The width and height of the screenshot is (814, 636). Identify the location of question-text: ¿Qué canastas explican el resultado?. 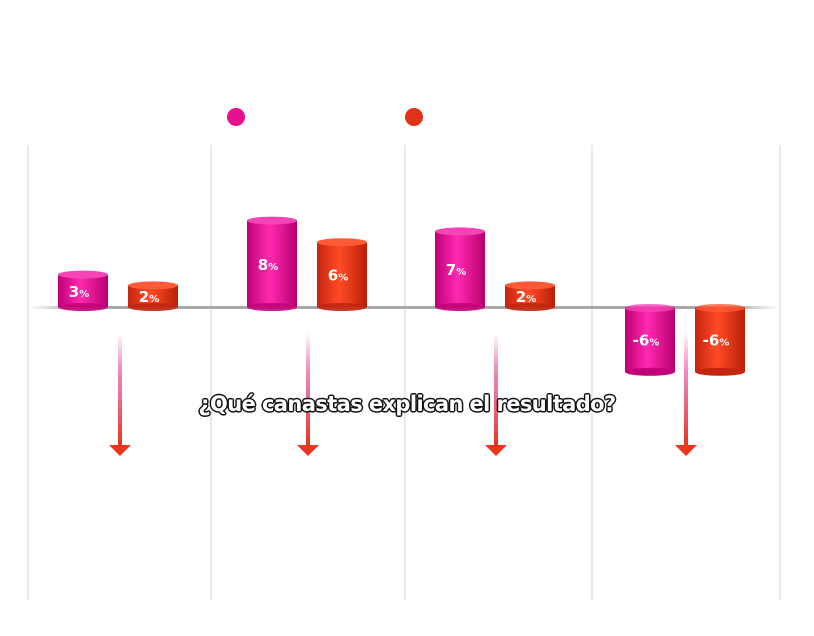
(407, 404).